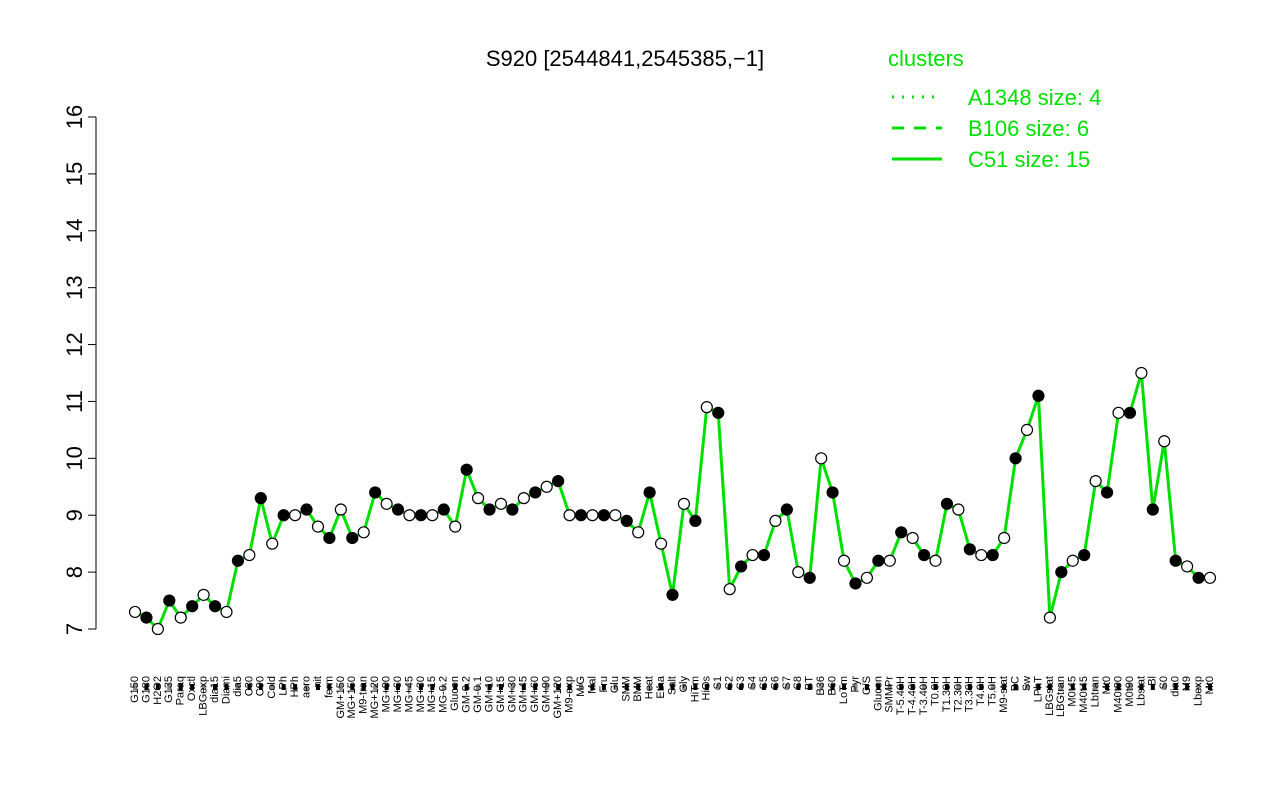 This screenshot has height=805, width=1280. What do you see at coordinates (810, 683) in the screenshot?
I see `x-tick-label: BT` at bounding box center [810, 683].